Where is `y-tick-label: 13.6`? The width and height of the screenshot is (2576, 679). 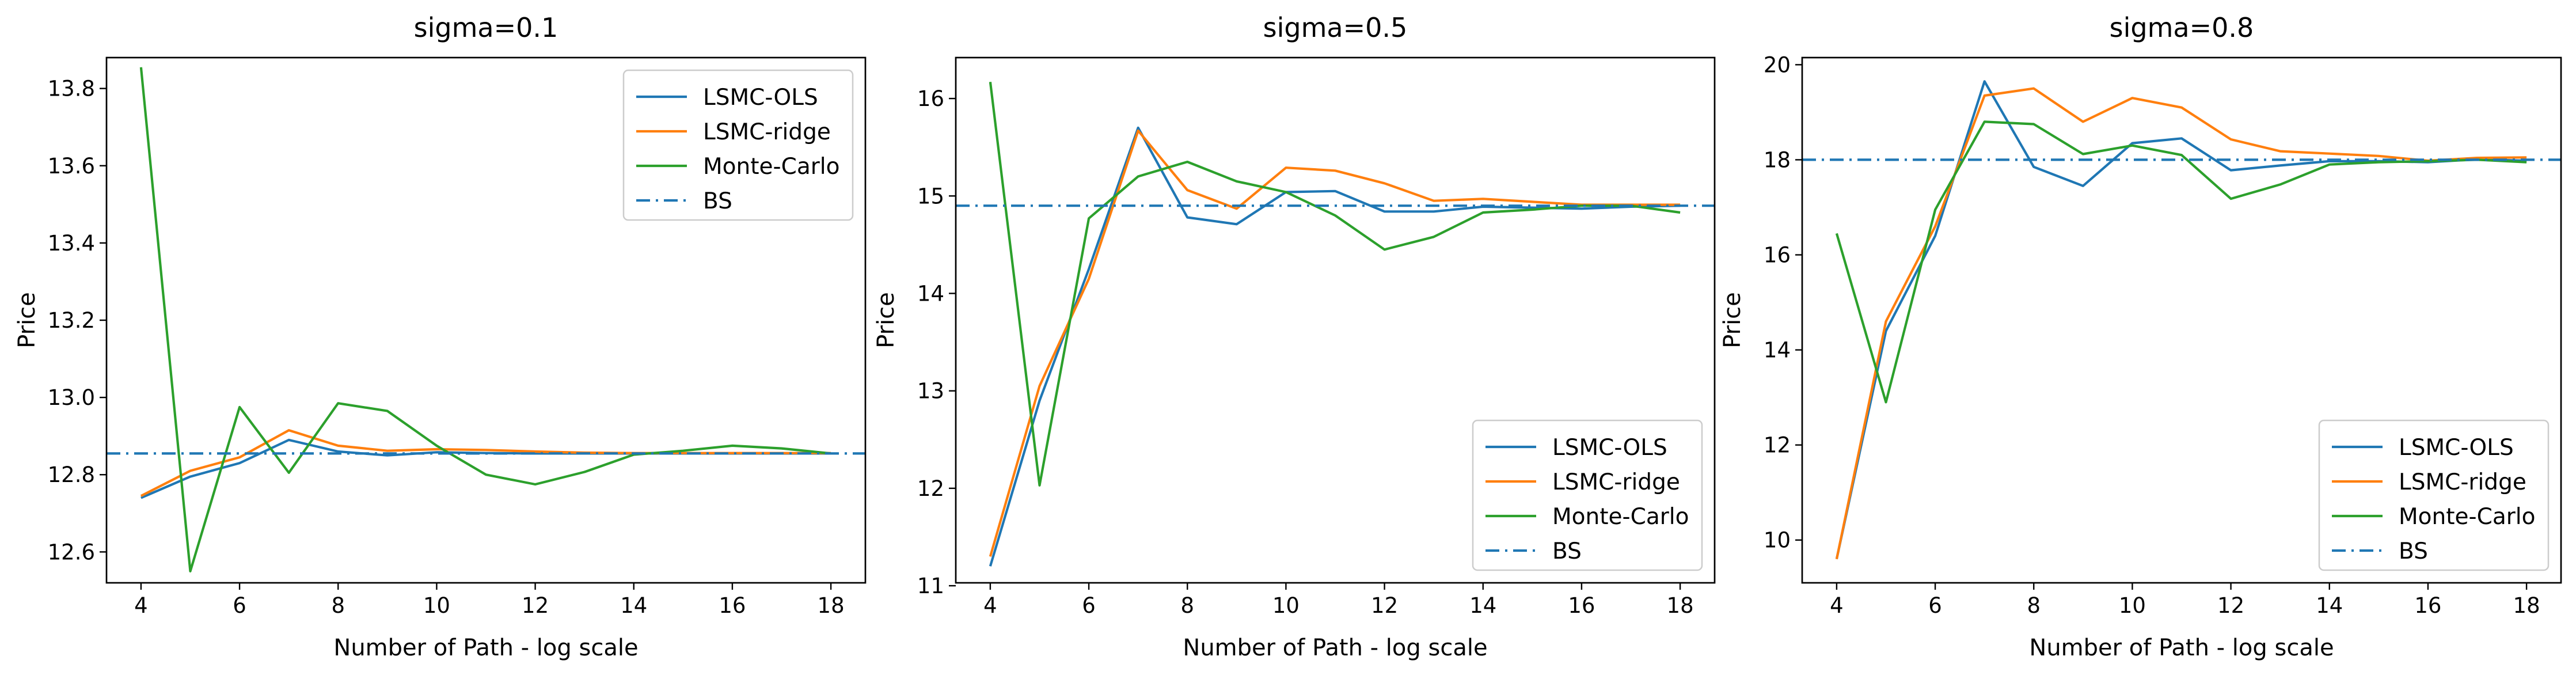 y-tick-label: 13.6 is located at coordinates (71, 166).